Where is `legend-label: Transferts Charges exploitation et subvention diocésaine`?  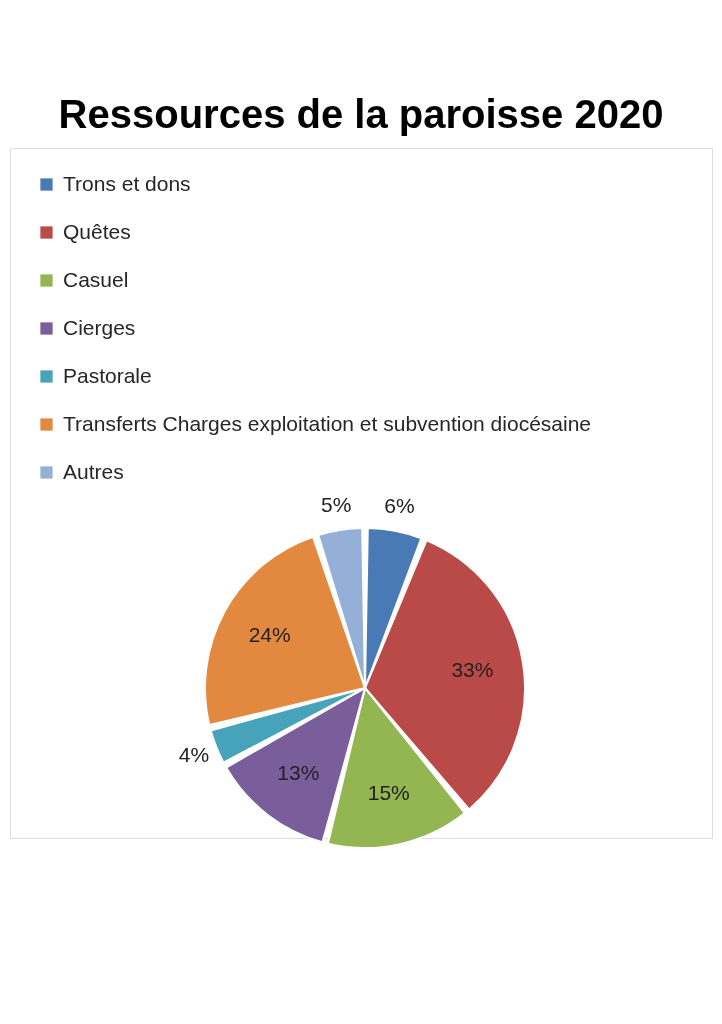 legend-label: Transferts Charges exploitation et subvention diocésaine is located at coordinates (327, 423).